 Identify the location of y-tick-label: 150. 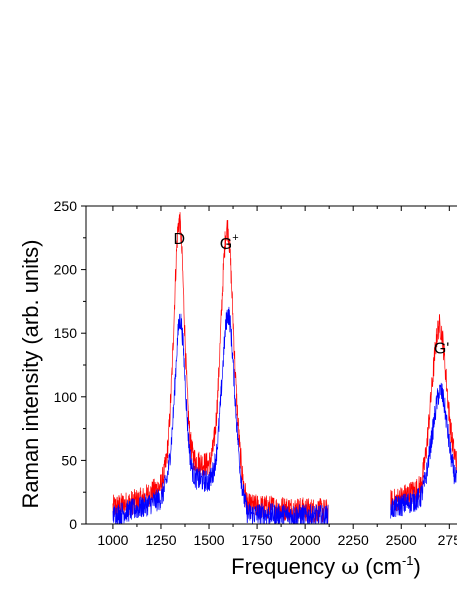
(66, 333).